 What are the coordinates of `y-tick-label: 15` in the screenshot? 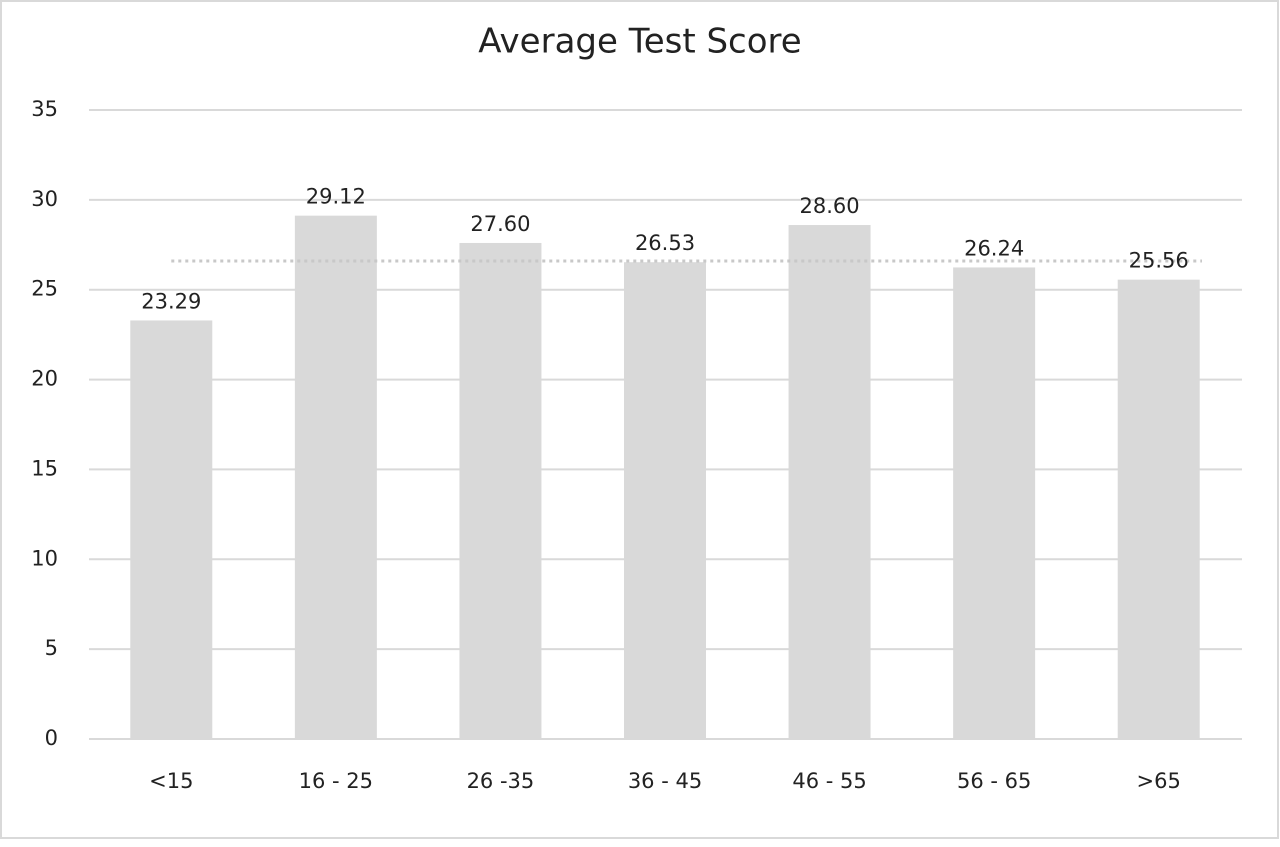 It's located at (44, 468).